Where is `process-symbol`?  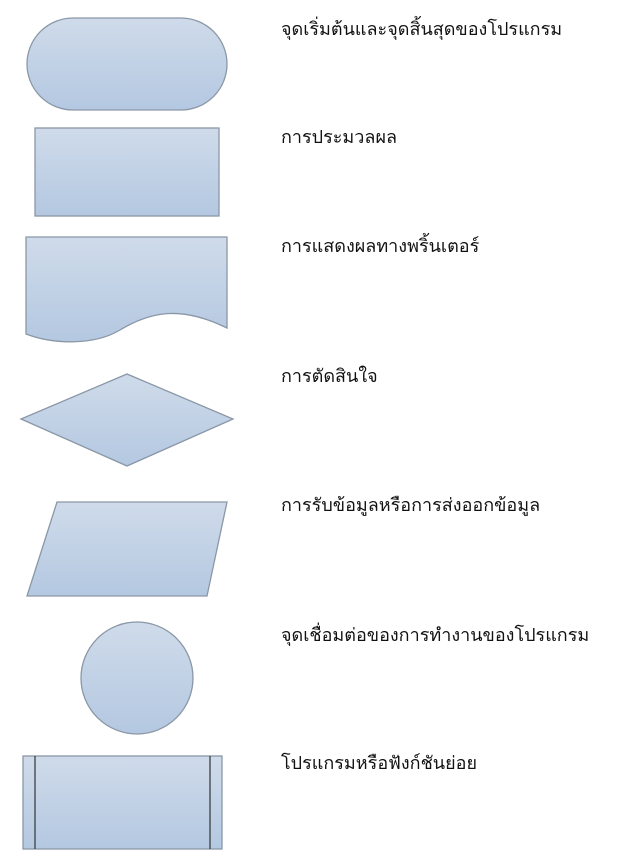
process-symbol is located at coordinates (127, 172).